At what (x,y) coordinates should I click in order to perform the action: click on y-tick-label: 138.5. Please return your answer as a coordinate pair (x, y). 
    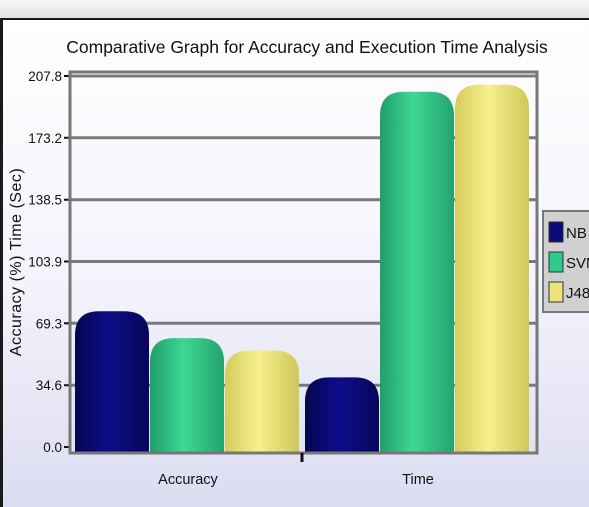
    Looking at the image, I should click on (45, 200).